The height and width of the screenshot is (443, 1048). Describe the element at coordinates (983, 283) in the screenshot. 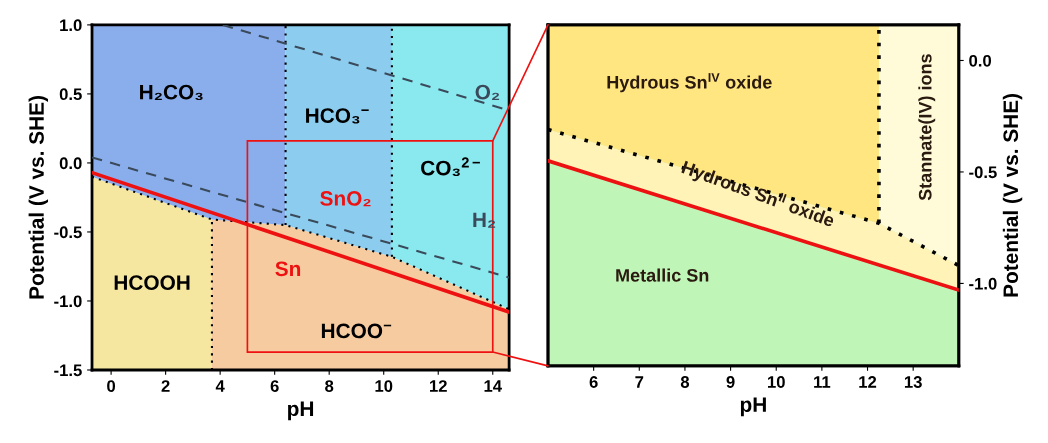

I see `y2-tick-label: -1.0` at that location.